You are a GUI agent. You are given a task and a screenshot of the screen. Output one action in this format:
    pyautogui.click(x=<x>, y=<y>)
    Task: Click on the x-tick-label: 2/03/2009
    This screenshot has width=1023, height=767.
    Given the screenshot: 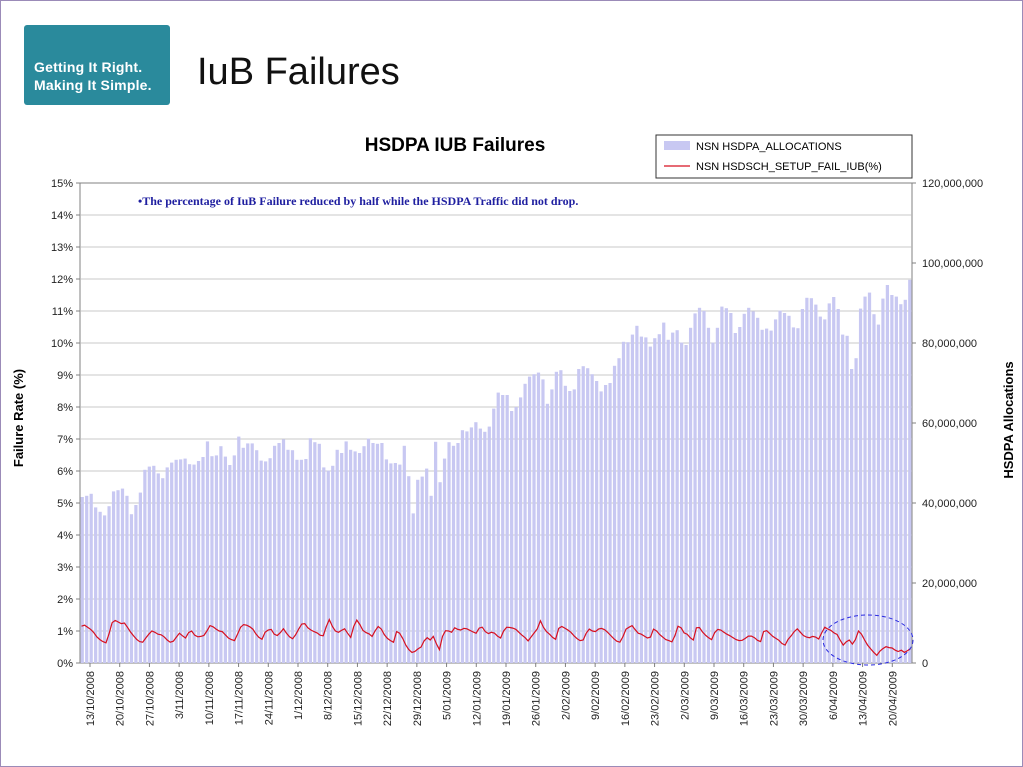 What is the action you would take?
    pyautogui.click(x=685, y=695)
    